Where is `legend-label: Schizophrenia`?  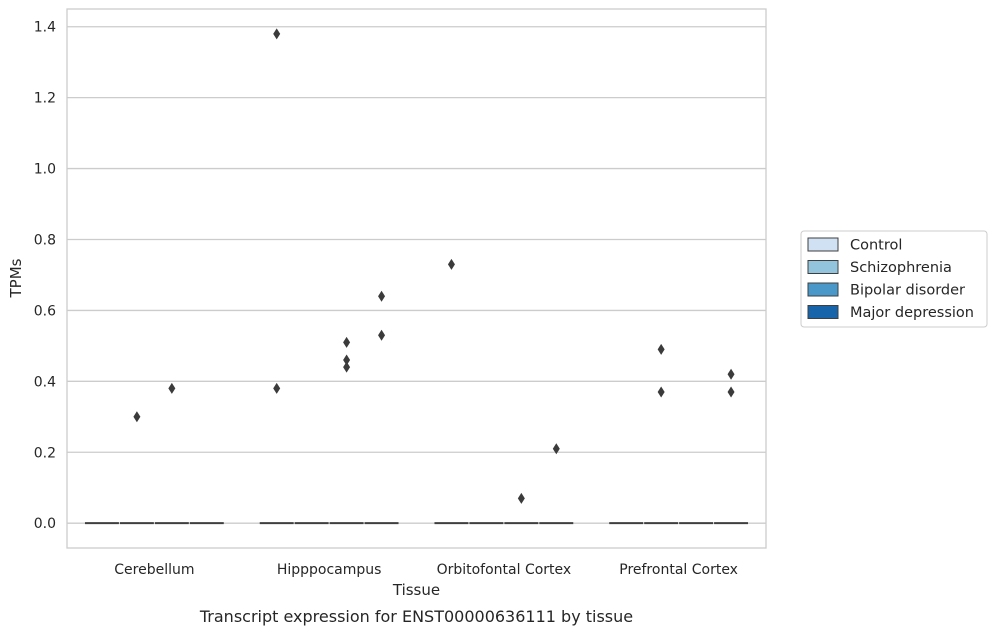 legend-label: Schizophrenia is located at coordinates (901, 268).